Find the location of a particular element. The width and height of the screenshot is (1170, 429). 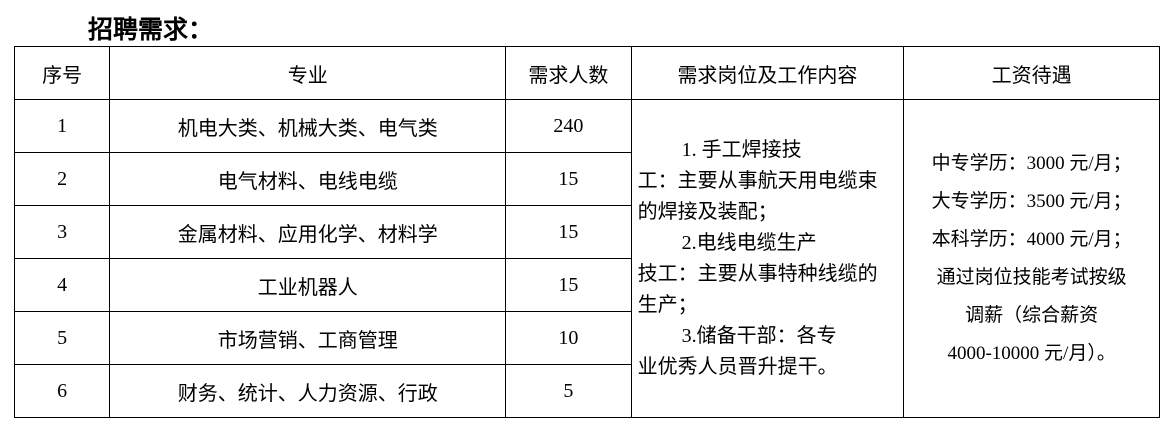

row-major: 机电大类、机械大类、电气类 is located at coordinates (308, 126).